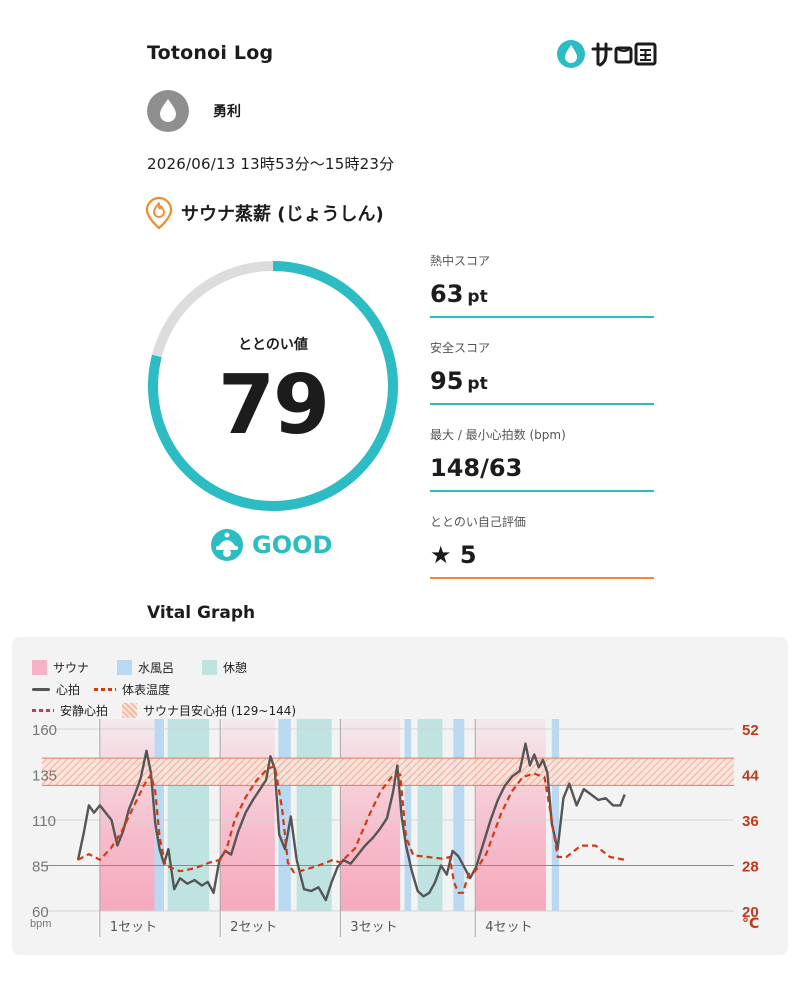  I want to click on score-label: 熱中スコア, so click(460, 261).